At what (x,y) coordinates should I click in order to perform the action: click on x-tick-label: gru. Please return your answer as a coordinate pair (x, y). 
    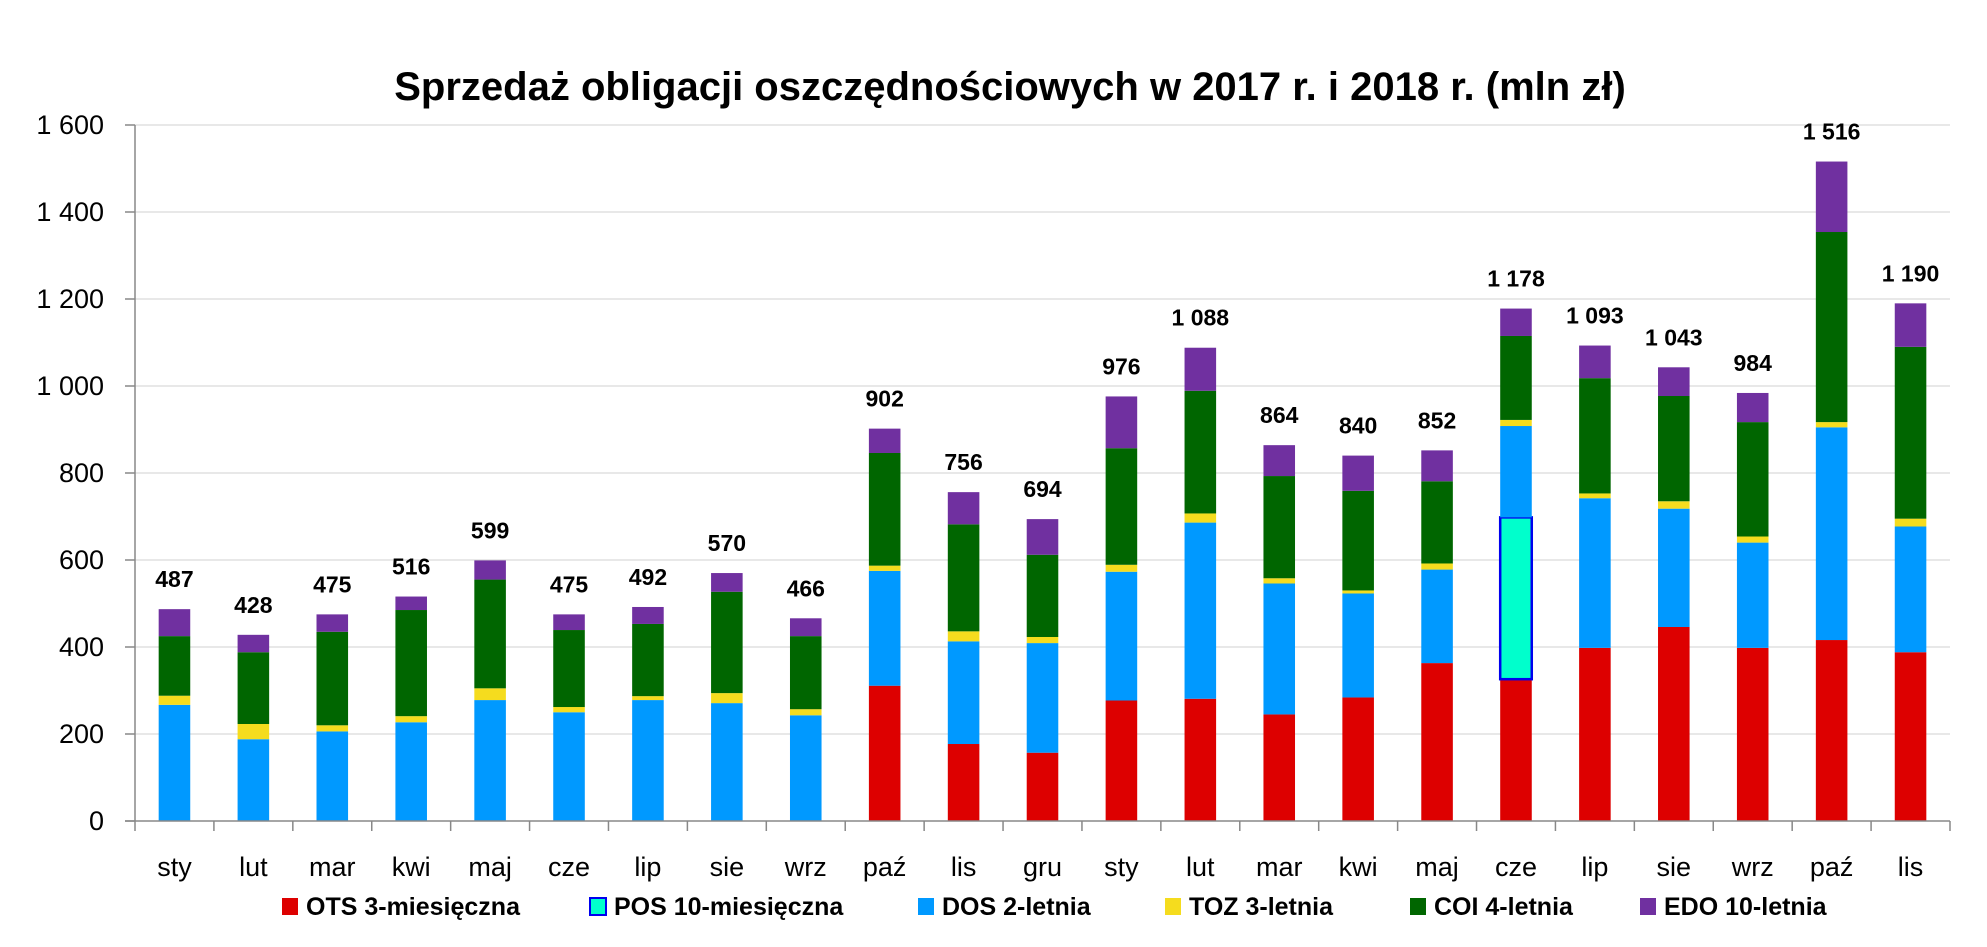
    Looking at the image, I should click on (1042, 867).